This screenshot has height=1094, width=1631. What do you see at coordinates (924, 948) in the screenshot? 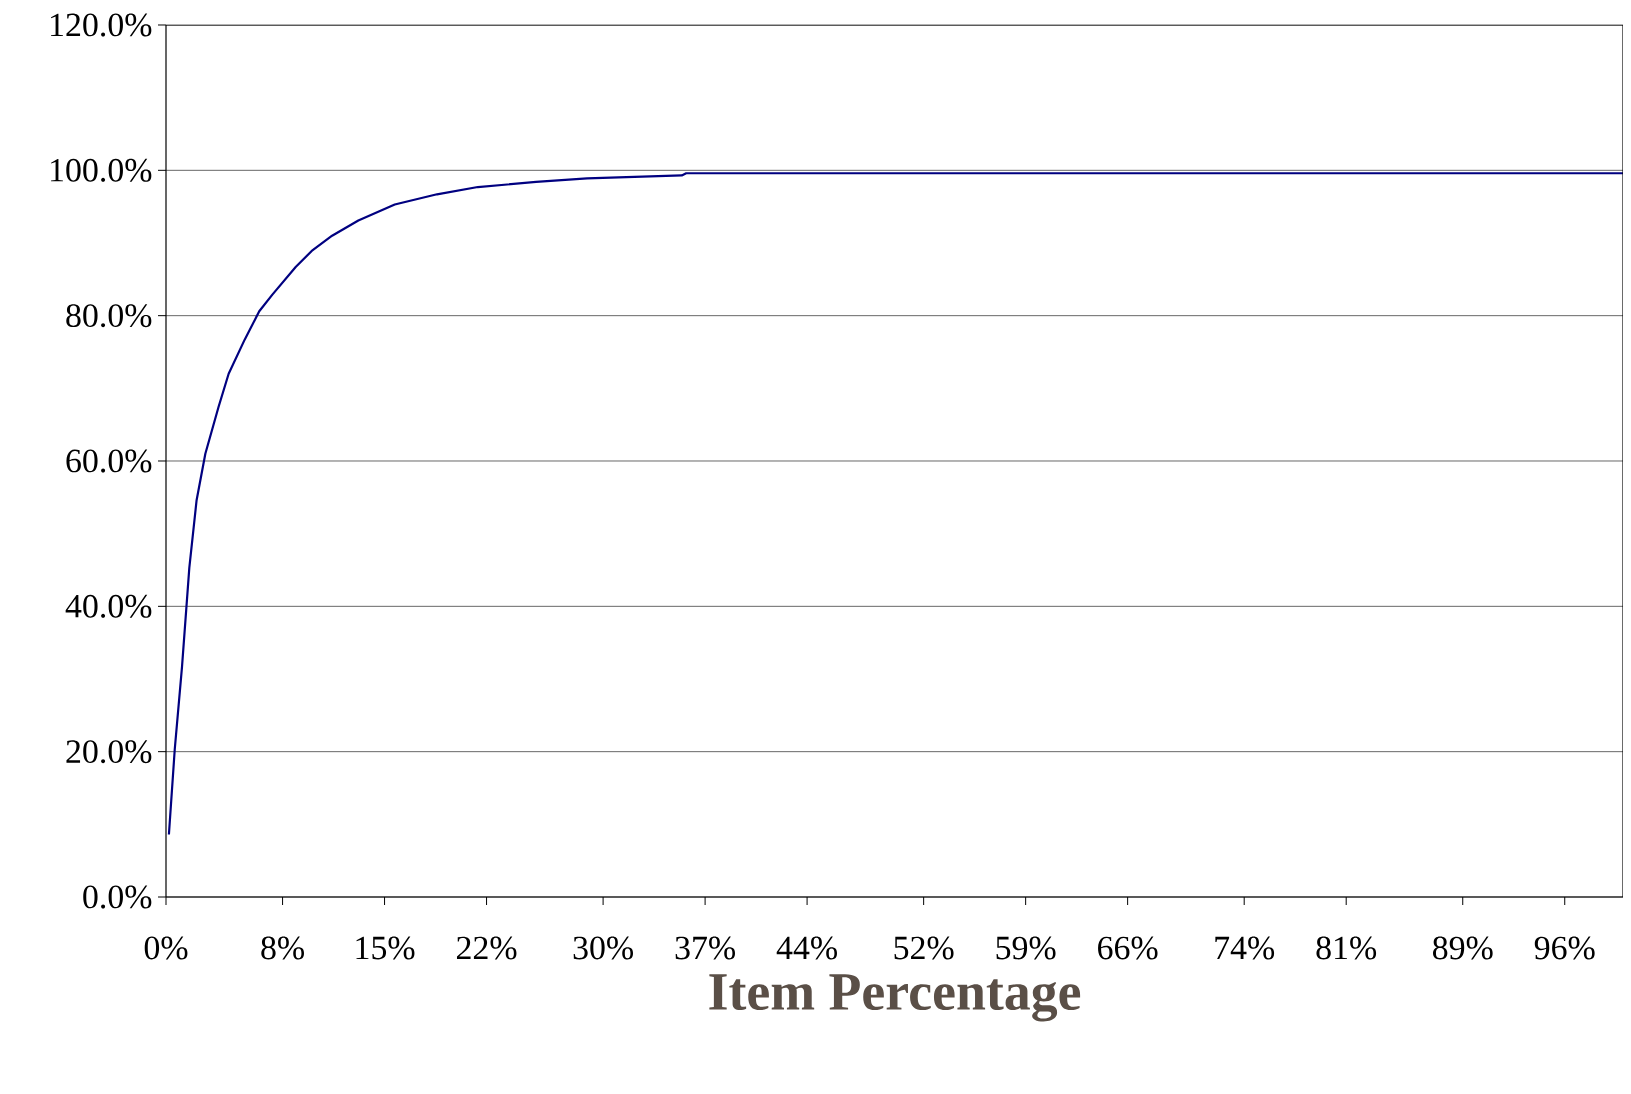
I see `x-tick-label: 52%` at bounding box center [924, 948].